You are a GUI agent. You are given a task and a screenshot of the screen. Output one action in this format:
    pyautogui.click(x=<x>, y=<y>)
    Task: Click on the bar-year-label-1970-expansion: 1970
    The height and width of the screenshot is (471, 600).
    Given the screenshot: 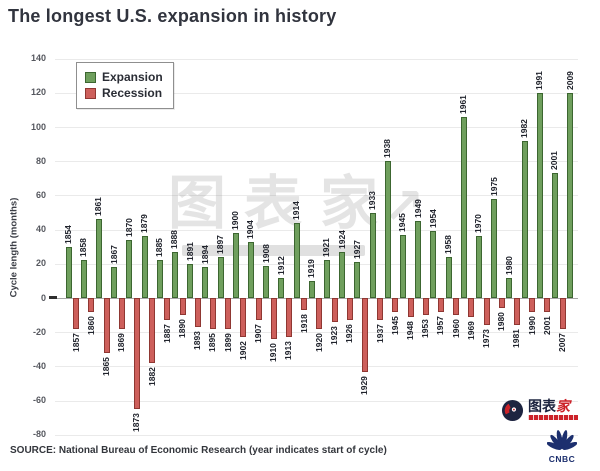 What is the action you would take?
    pyautogui.click(x=478, y=224)
    